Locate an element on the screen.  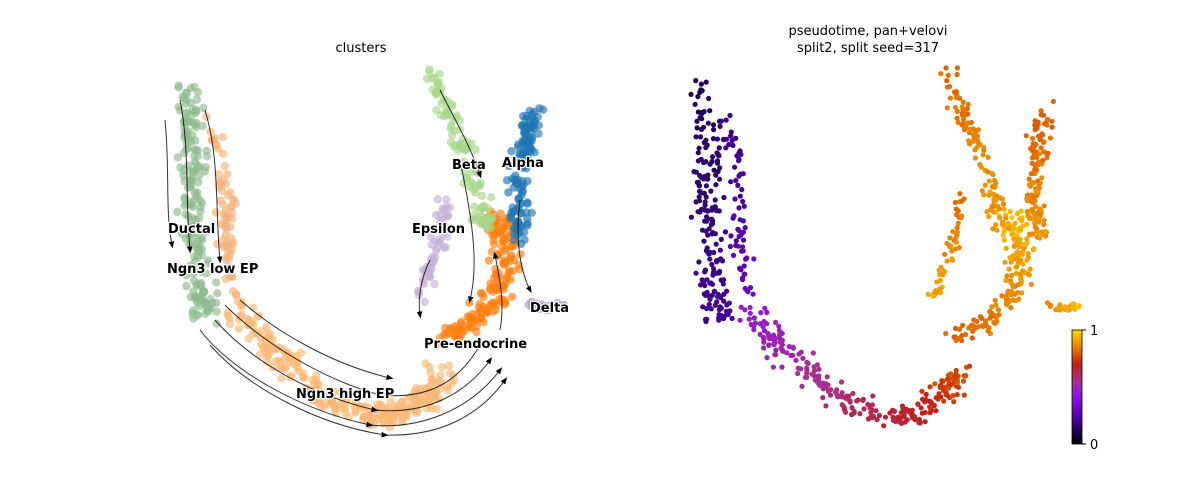
colorbar: 1 0 is located at coordinates (1084, 388).